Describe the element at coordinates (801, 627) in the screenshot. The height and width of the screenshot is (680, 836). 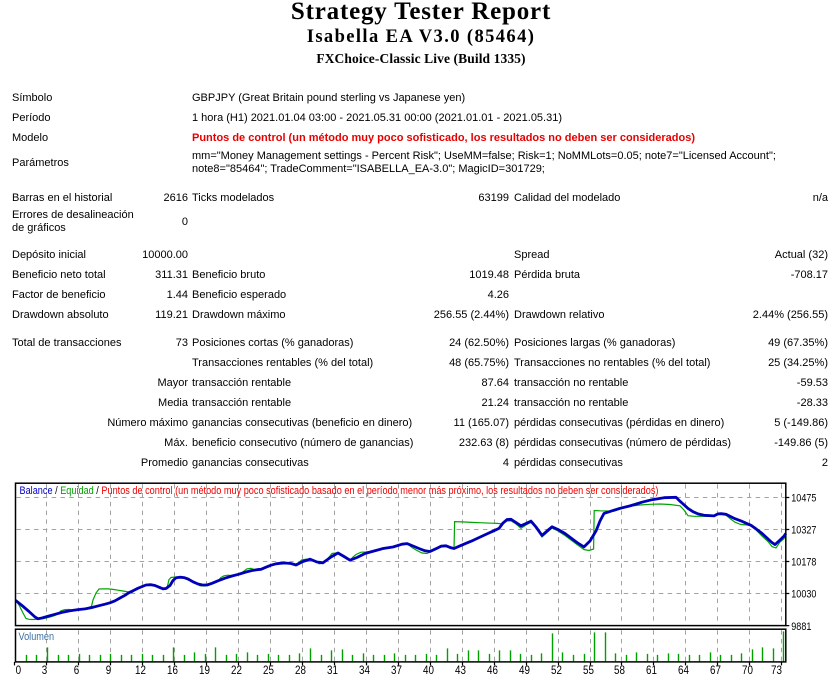
I see `svg-text: 9881` at that location.